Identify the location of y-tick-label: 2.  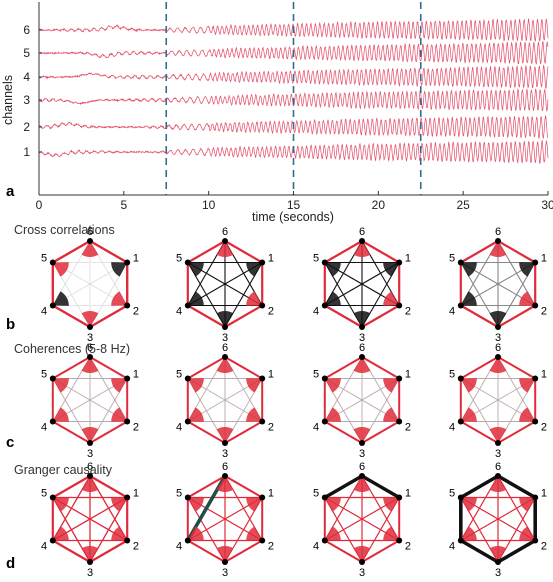
(26, 127).